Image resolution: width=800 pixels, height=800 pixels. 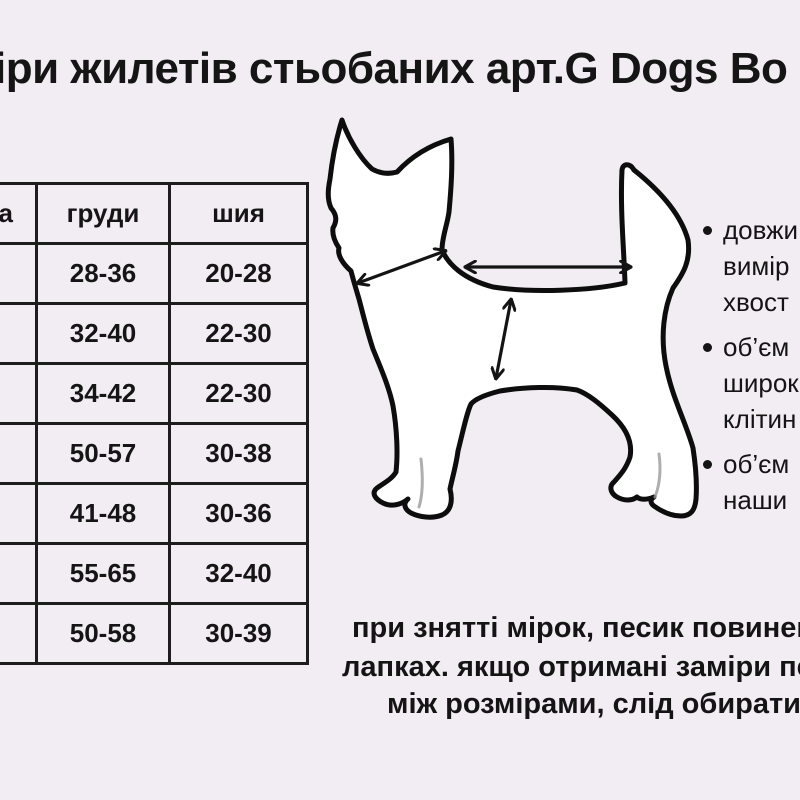 What do you see at coordinates (103, 273) in the screenshot?
I see `table-cell: 28-36` at bounding box center [103, 273].